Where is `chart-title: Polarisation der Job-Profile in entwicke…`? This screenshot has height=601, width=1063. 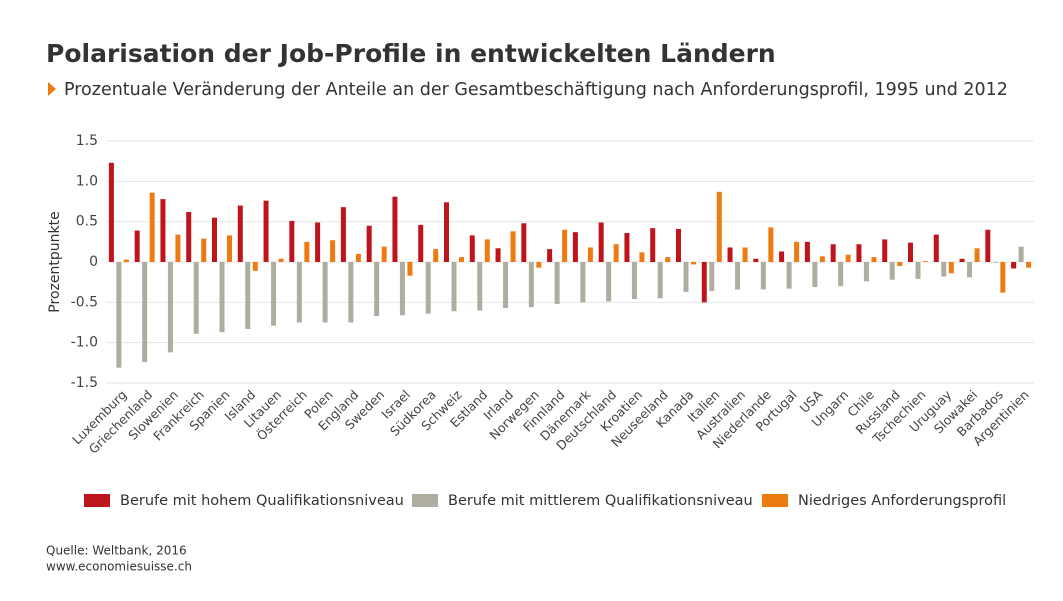
chart-title: Polarisation der Job-Profile in entwicke… is located at coordinates (411, 53).